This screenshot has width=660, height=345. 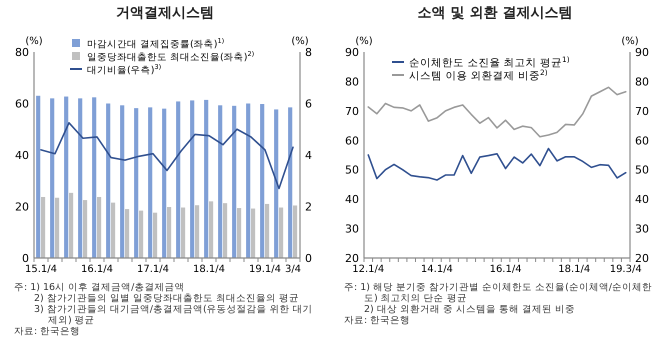 What do you see at coordinates (478, 75) in the screenshot?
I see `legend-label: 시스템 이용 외환결제 비중$^{2)}$` at bounding box center [478, 75].